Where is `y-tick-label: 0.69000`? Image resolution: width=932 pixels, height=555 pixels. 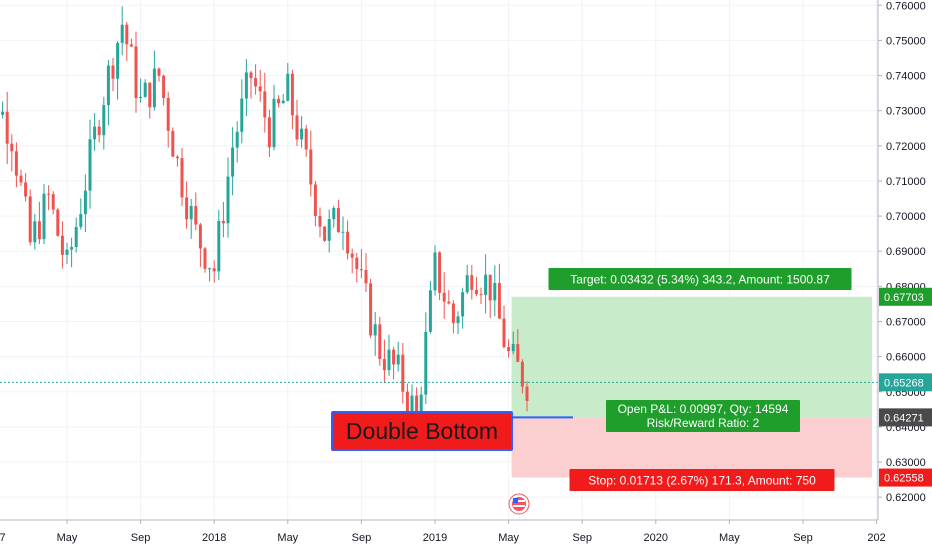
y-tick-label: 0.69000 is located at coordinates (906, 252).